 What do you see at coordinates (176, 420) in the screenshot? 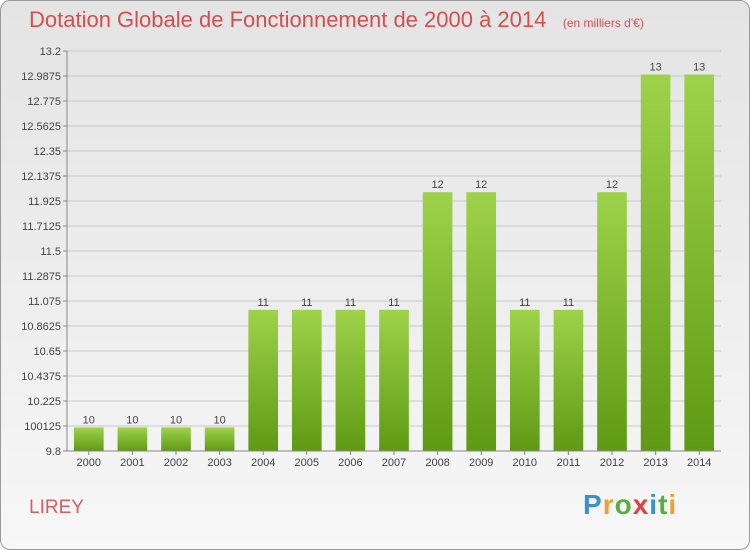
I see `value-label-2002: 10` at bounding box center [176, 420].